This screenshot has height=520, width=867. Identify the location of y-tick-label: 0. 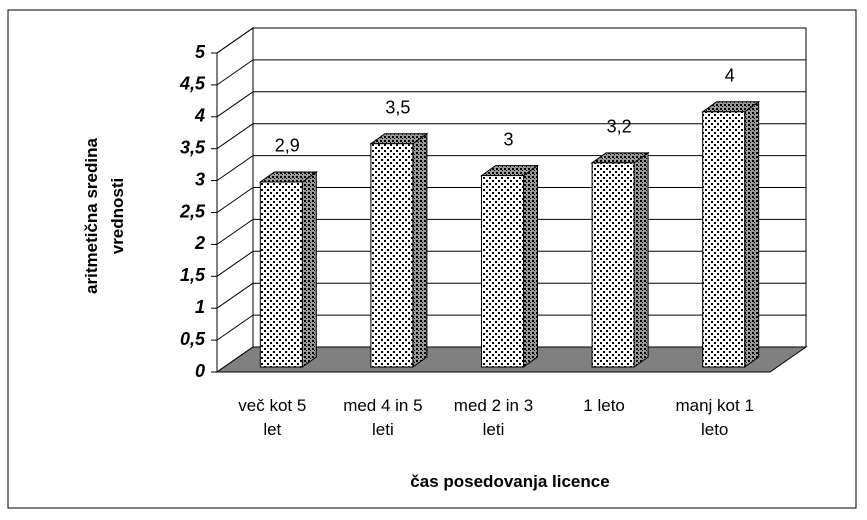
(200, 371).